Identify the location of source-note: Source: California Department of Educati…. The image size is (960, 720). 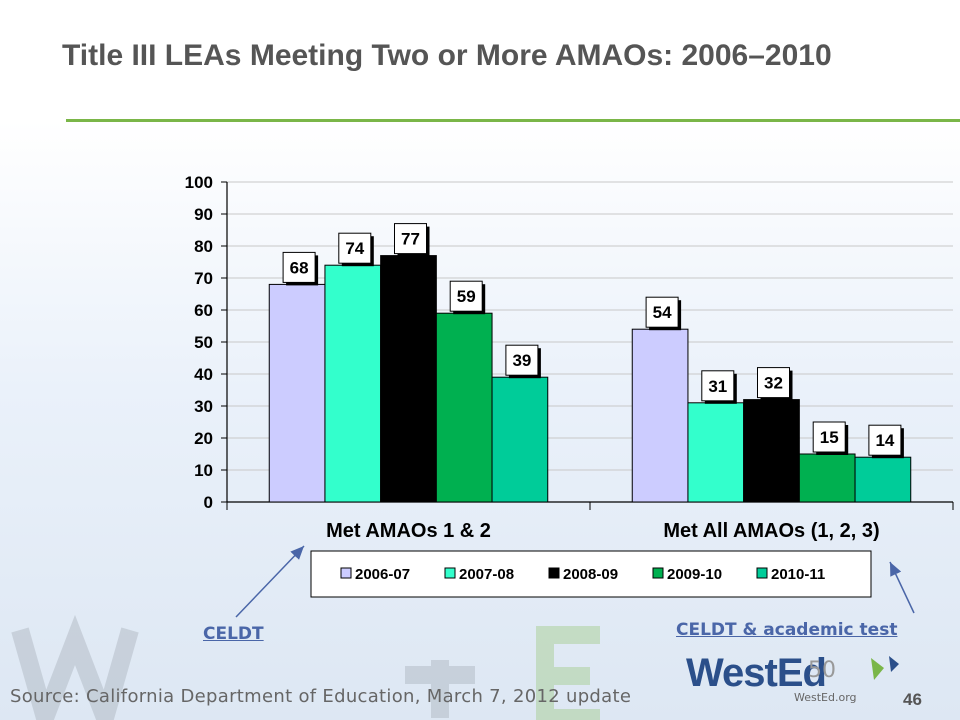
(321, 696).